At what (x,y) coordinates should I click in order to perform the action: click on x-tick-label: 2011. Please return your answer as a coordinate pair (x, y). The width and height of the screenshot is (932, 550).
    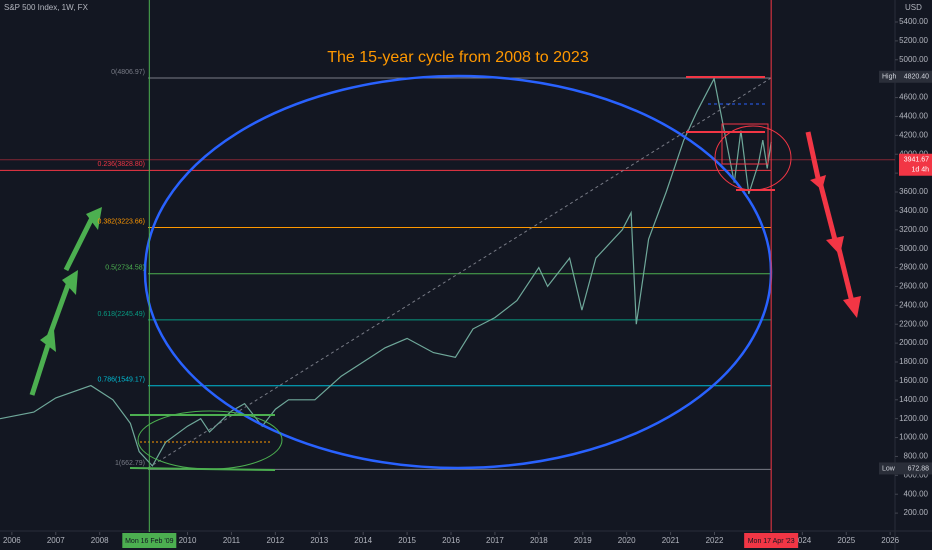
    Looking at the image, I should click on (232, 540).